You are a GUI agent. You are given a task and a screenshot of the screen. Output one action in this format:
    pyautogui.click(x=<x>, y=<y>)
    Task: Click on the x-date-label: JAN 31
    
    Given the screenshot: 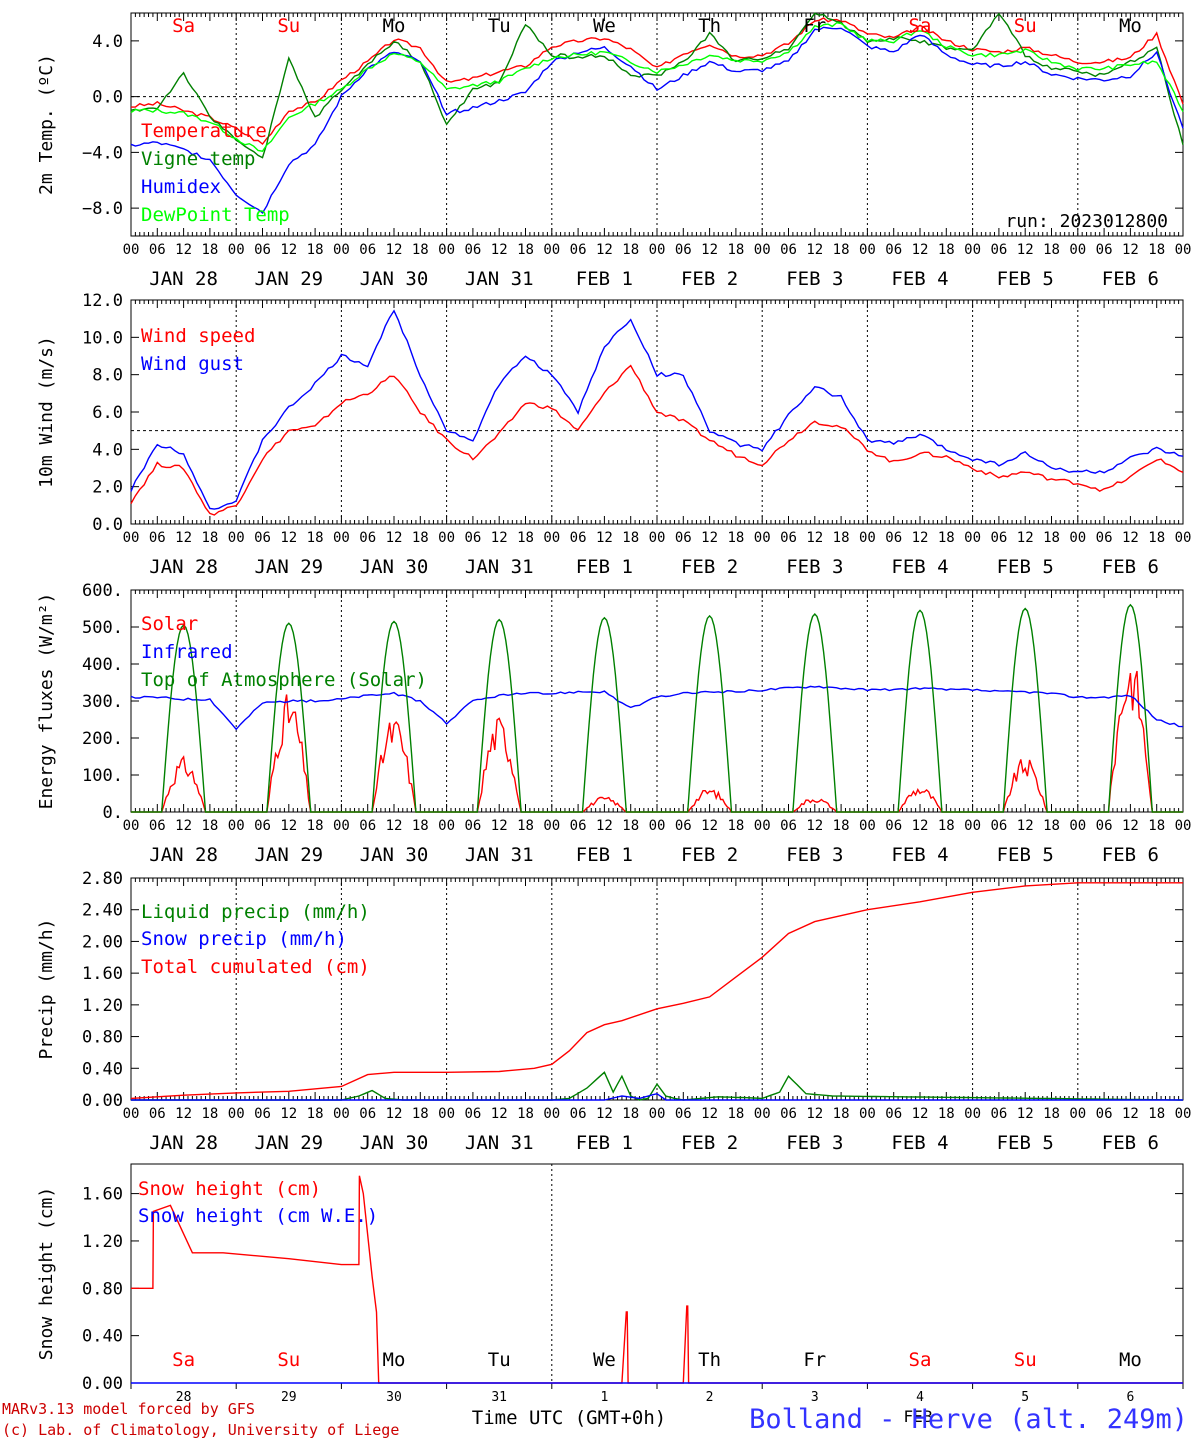 What is the action you would take?
    pyautogui.click(x=499, y=567)
    